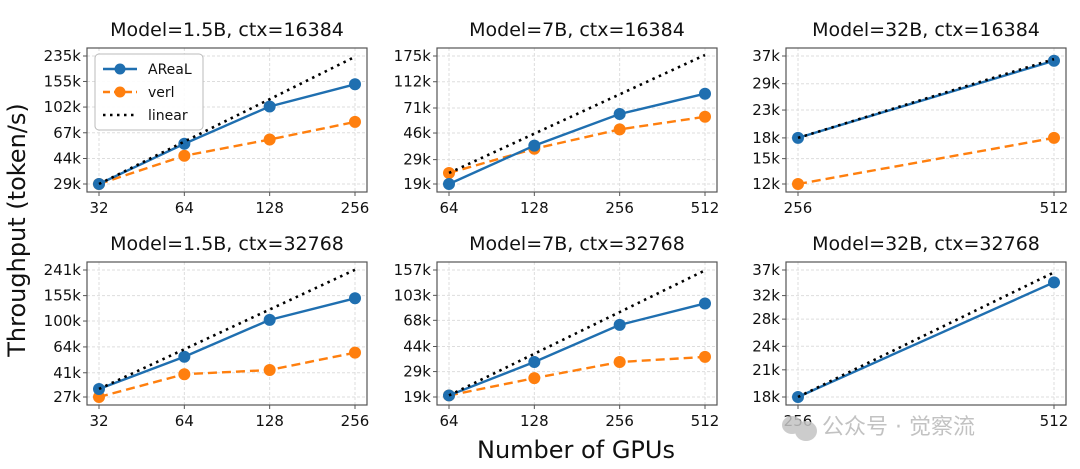 The width and height of the screenshot is (1080, 469). What do you see at coordinates (926, 30) in the screenshot?
I see `panel-title: Model=32B, ctx=16384` at bounding box center [926, 30].